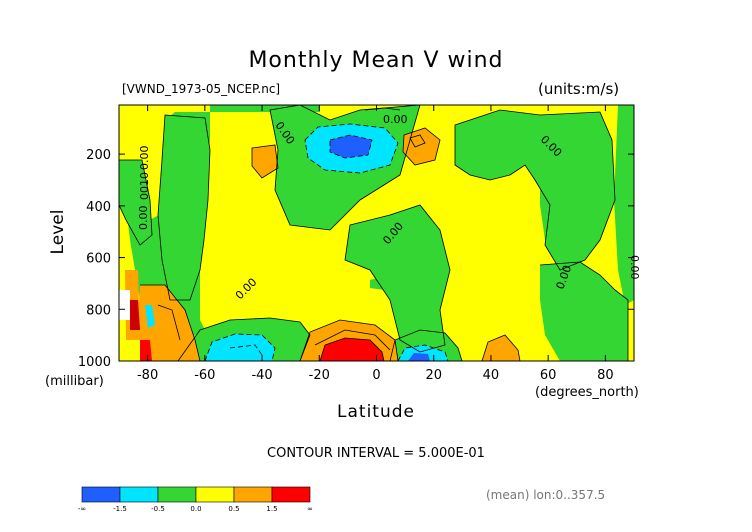 Image resolution: width=752 pixels, height=532 pixels. What do you see at coordinates (201, 89) in the screenshot?
I see `dataset-filename: [VWND_1973-05_NCEP.nc]` at bounding box center [201, 89].